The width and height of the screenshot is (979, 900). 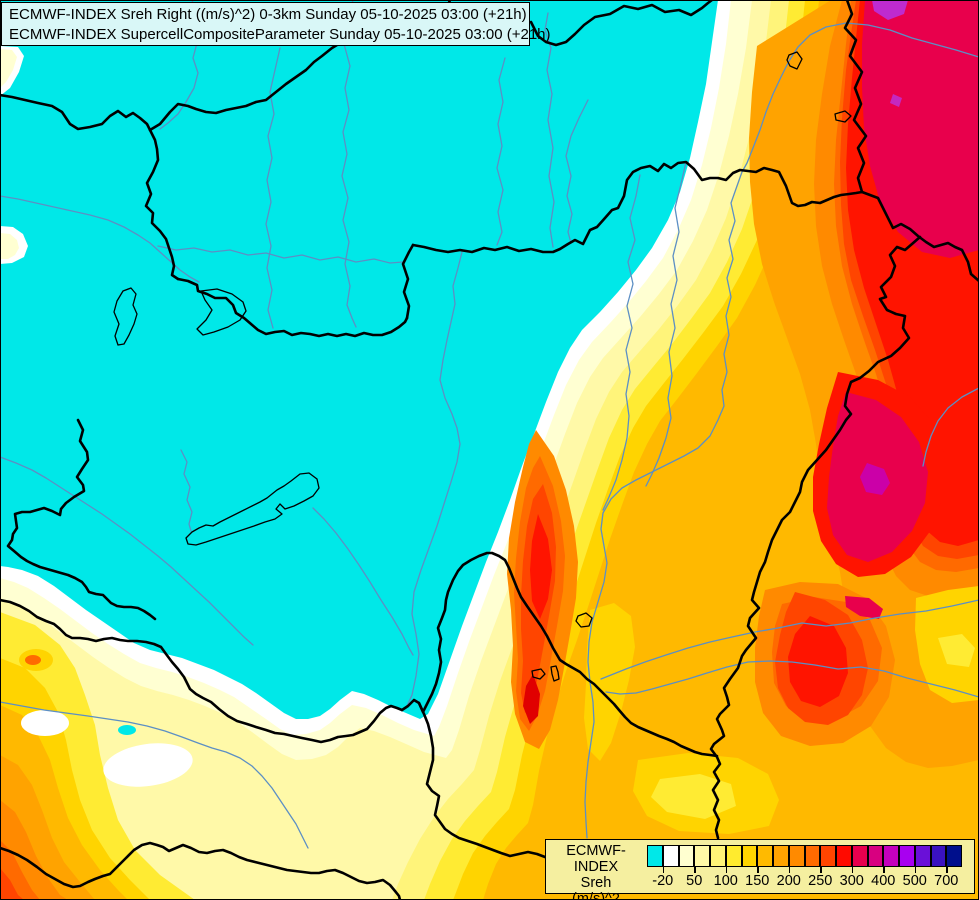 I want to click on small-lake-ne-a, so click(x=794, y=60).